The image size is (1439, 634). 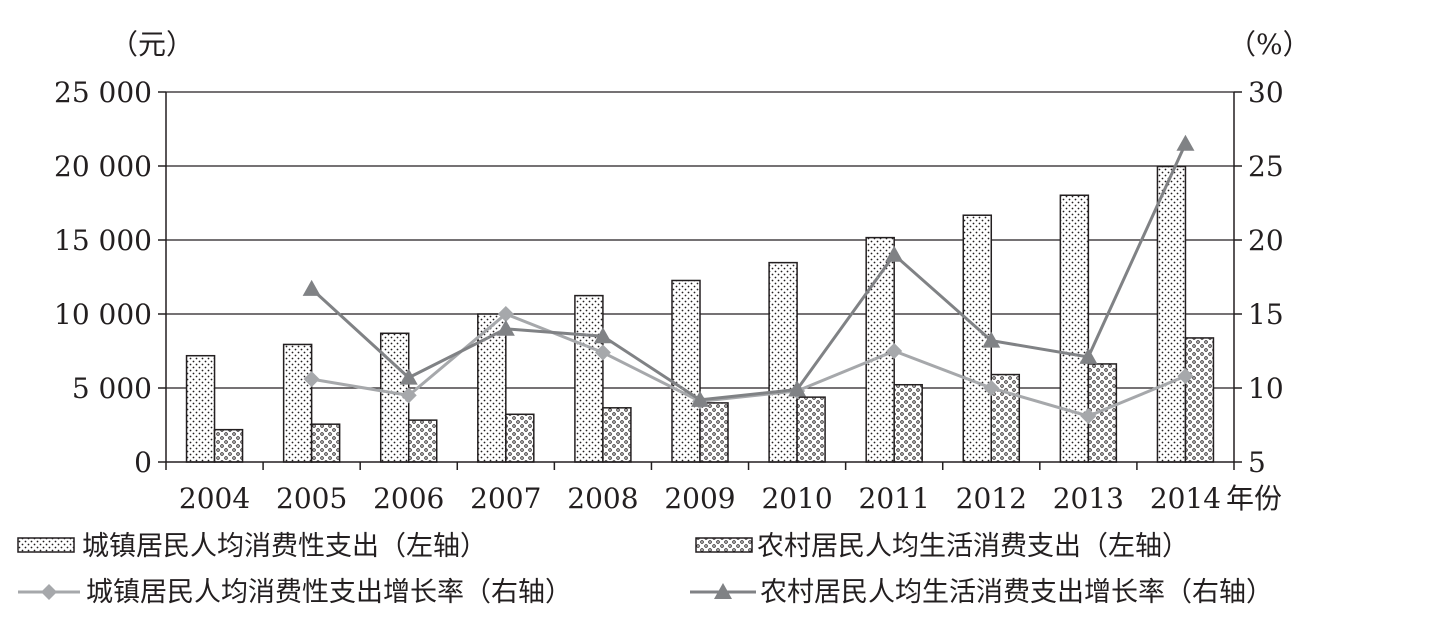 I want to click on legend-item-rural-growth: 农村居民人均生活消费支出增长率（右轴）, so click(x=981, y=592).